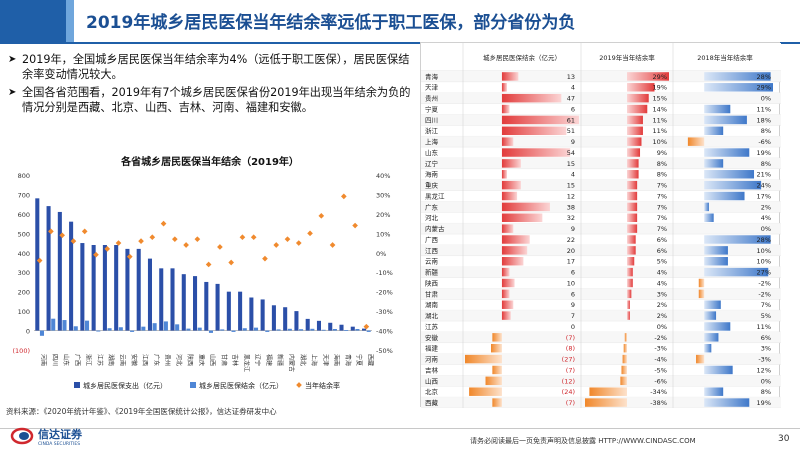 The width and height of the screenshot is (800, 450). What do you see at coordinates (658, 403) in the screenshot?
I see `rate2019-value: -38%` at bounding box center [658, 403].